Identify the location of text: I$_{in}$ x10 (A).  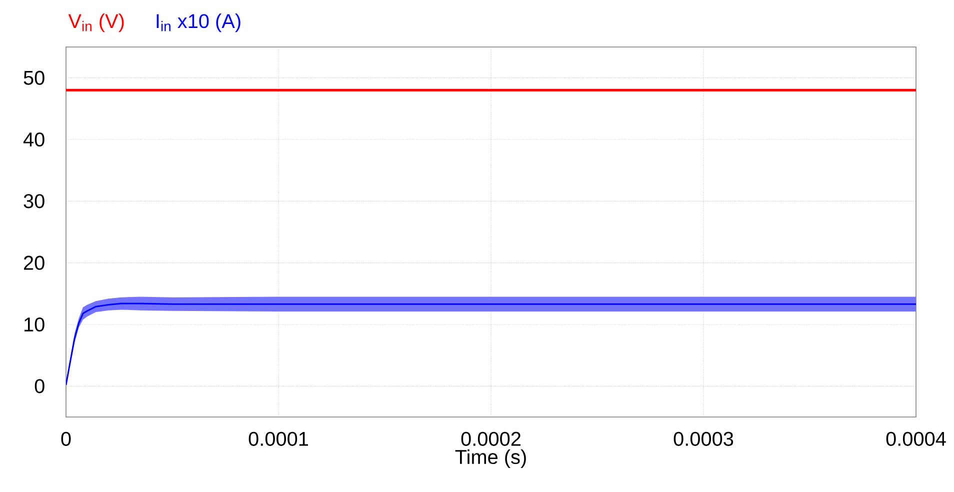
(198, 23).